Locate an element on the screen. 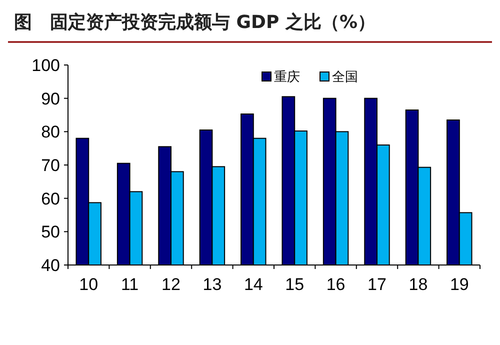 The width and height of the screenshot is (500, 345). x-tick-label: 18 is located at coordinates (418, 284).